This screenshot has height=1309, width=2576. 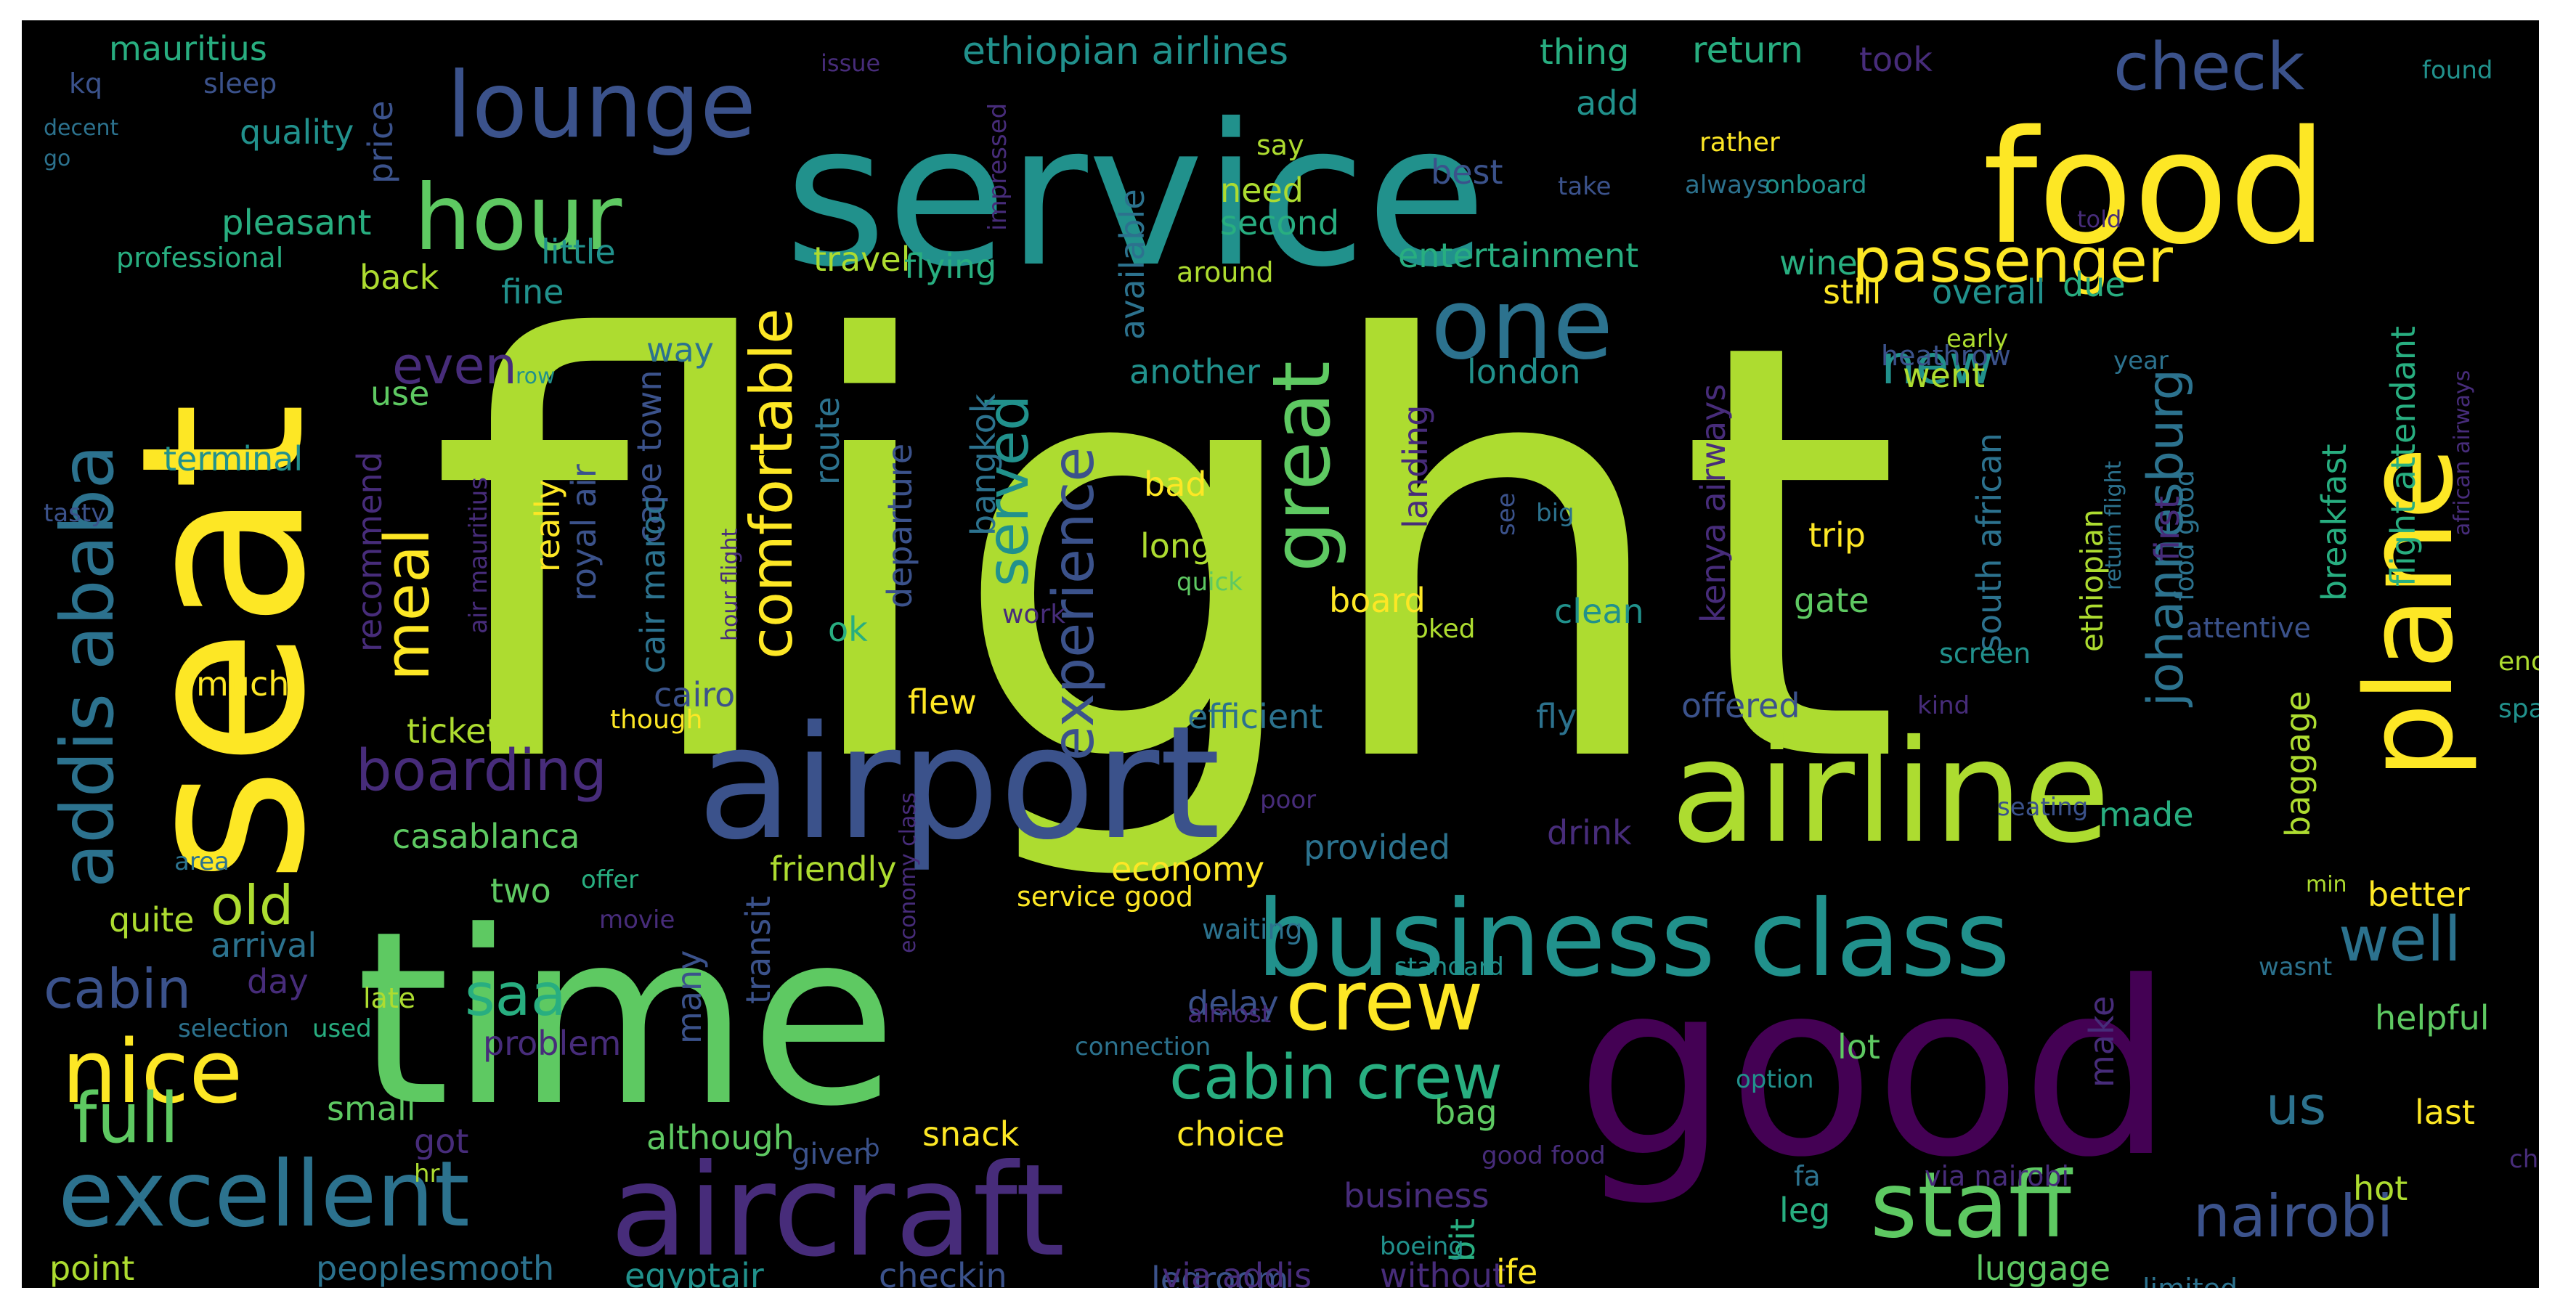 I want to click on word-addis-ababa: addis ababa, so click(x=88, y=666).